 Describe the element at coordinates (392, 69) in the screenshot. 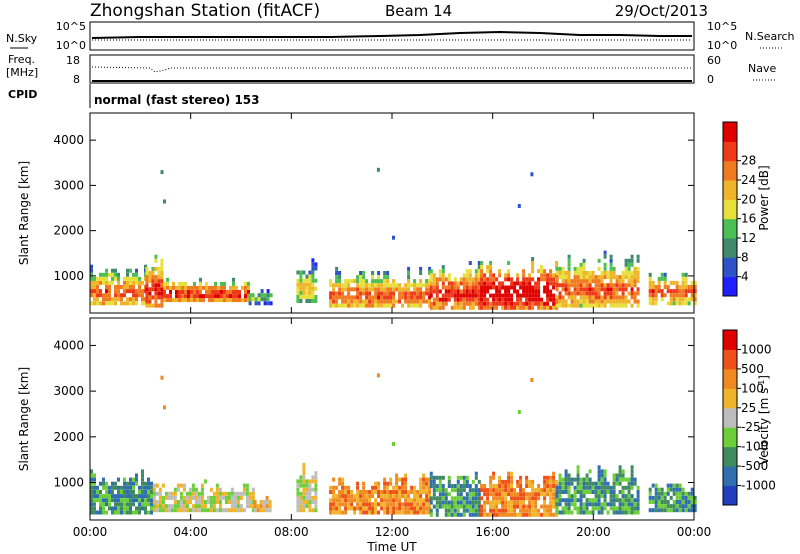

I see `freq-panel-frame` at that location.